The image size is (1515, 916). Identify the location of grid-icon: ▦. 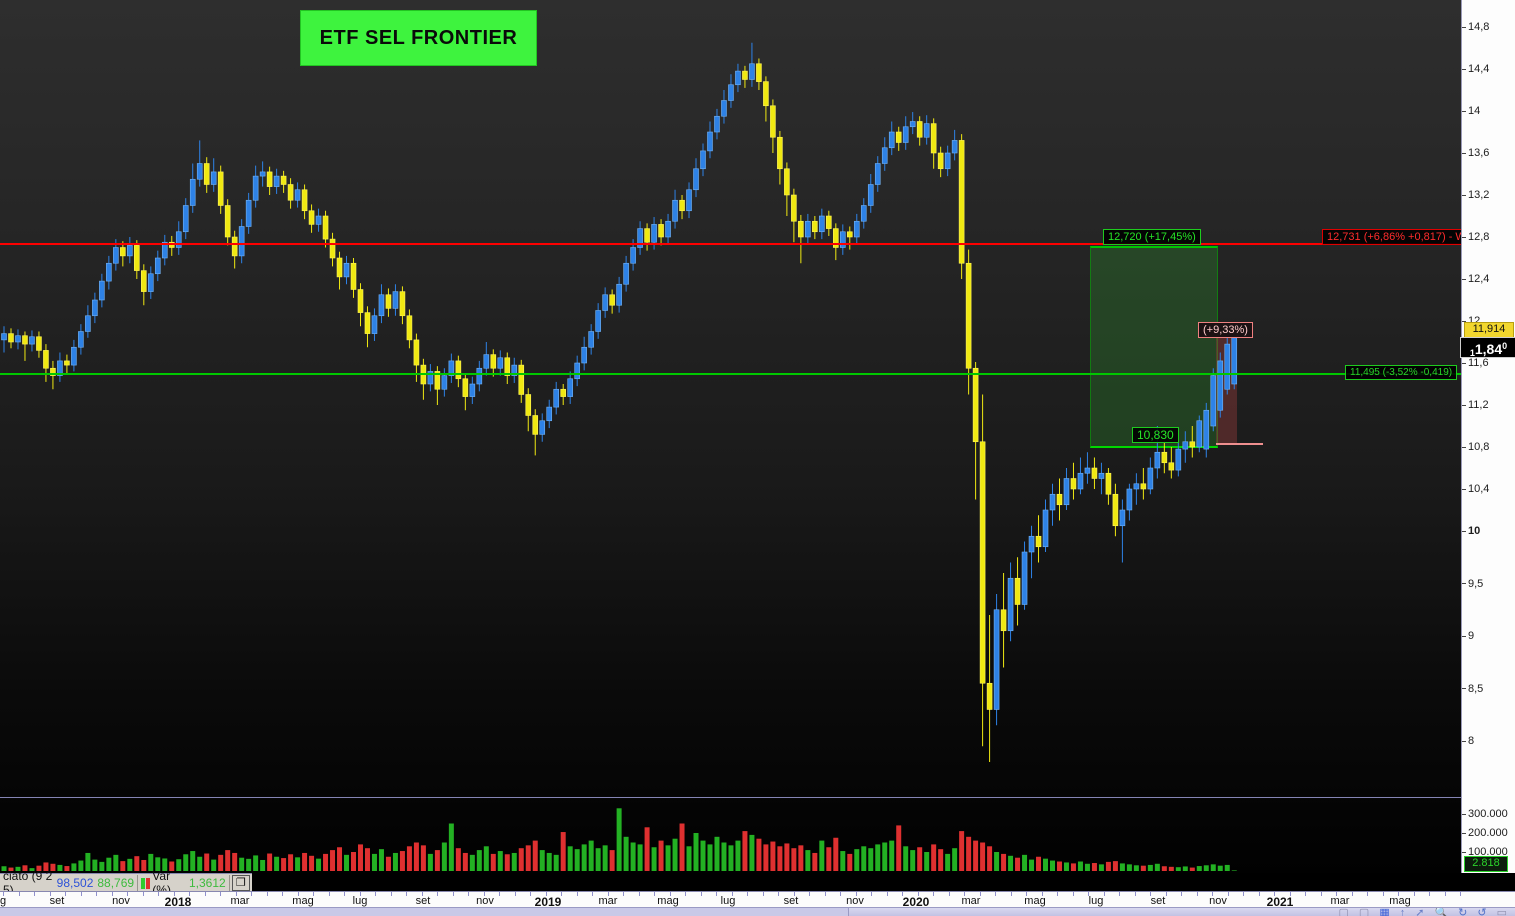
(1384, 912).